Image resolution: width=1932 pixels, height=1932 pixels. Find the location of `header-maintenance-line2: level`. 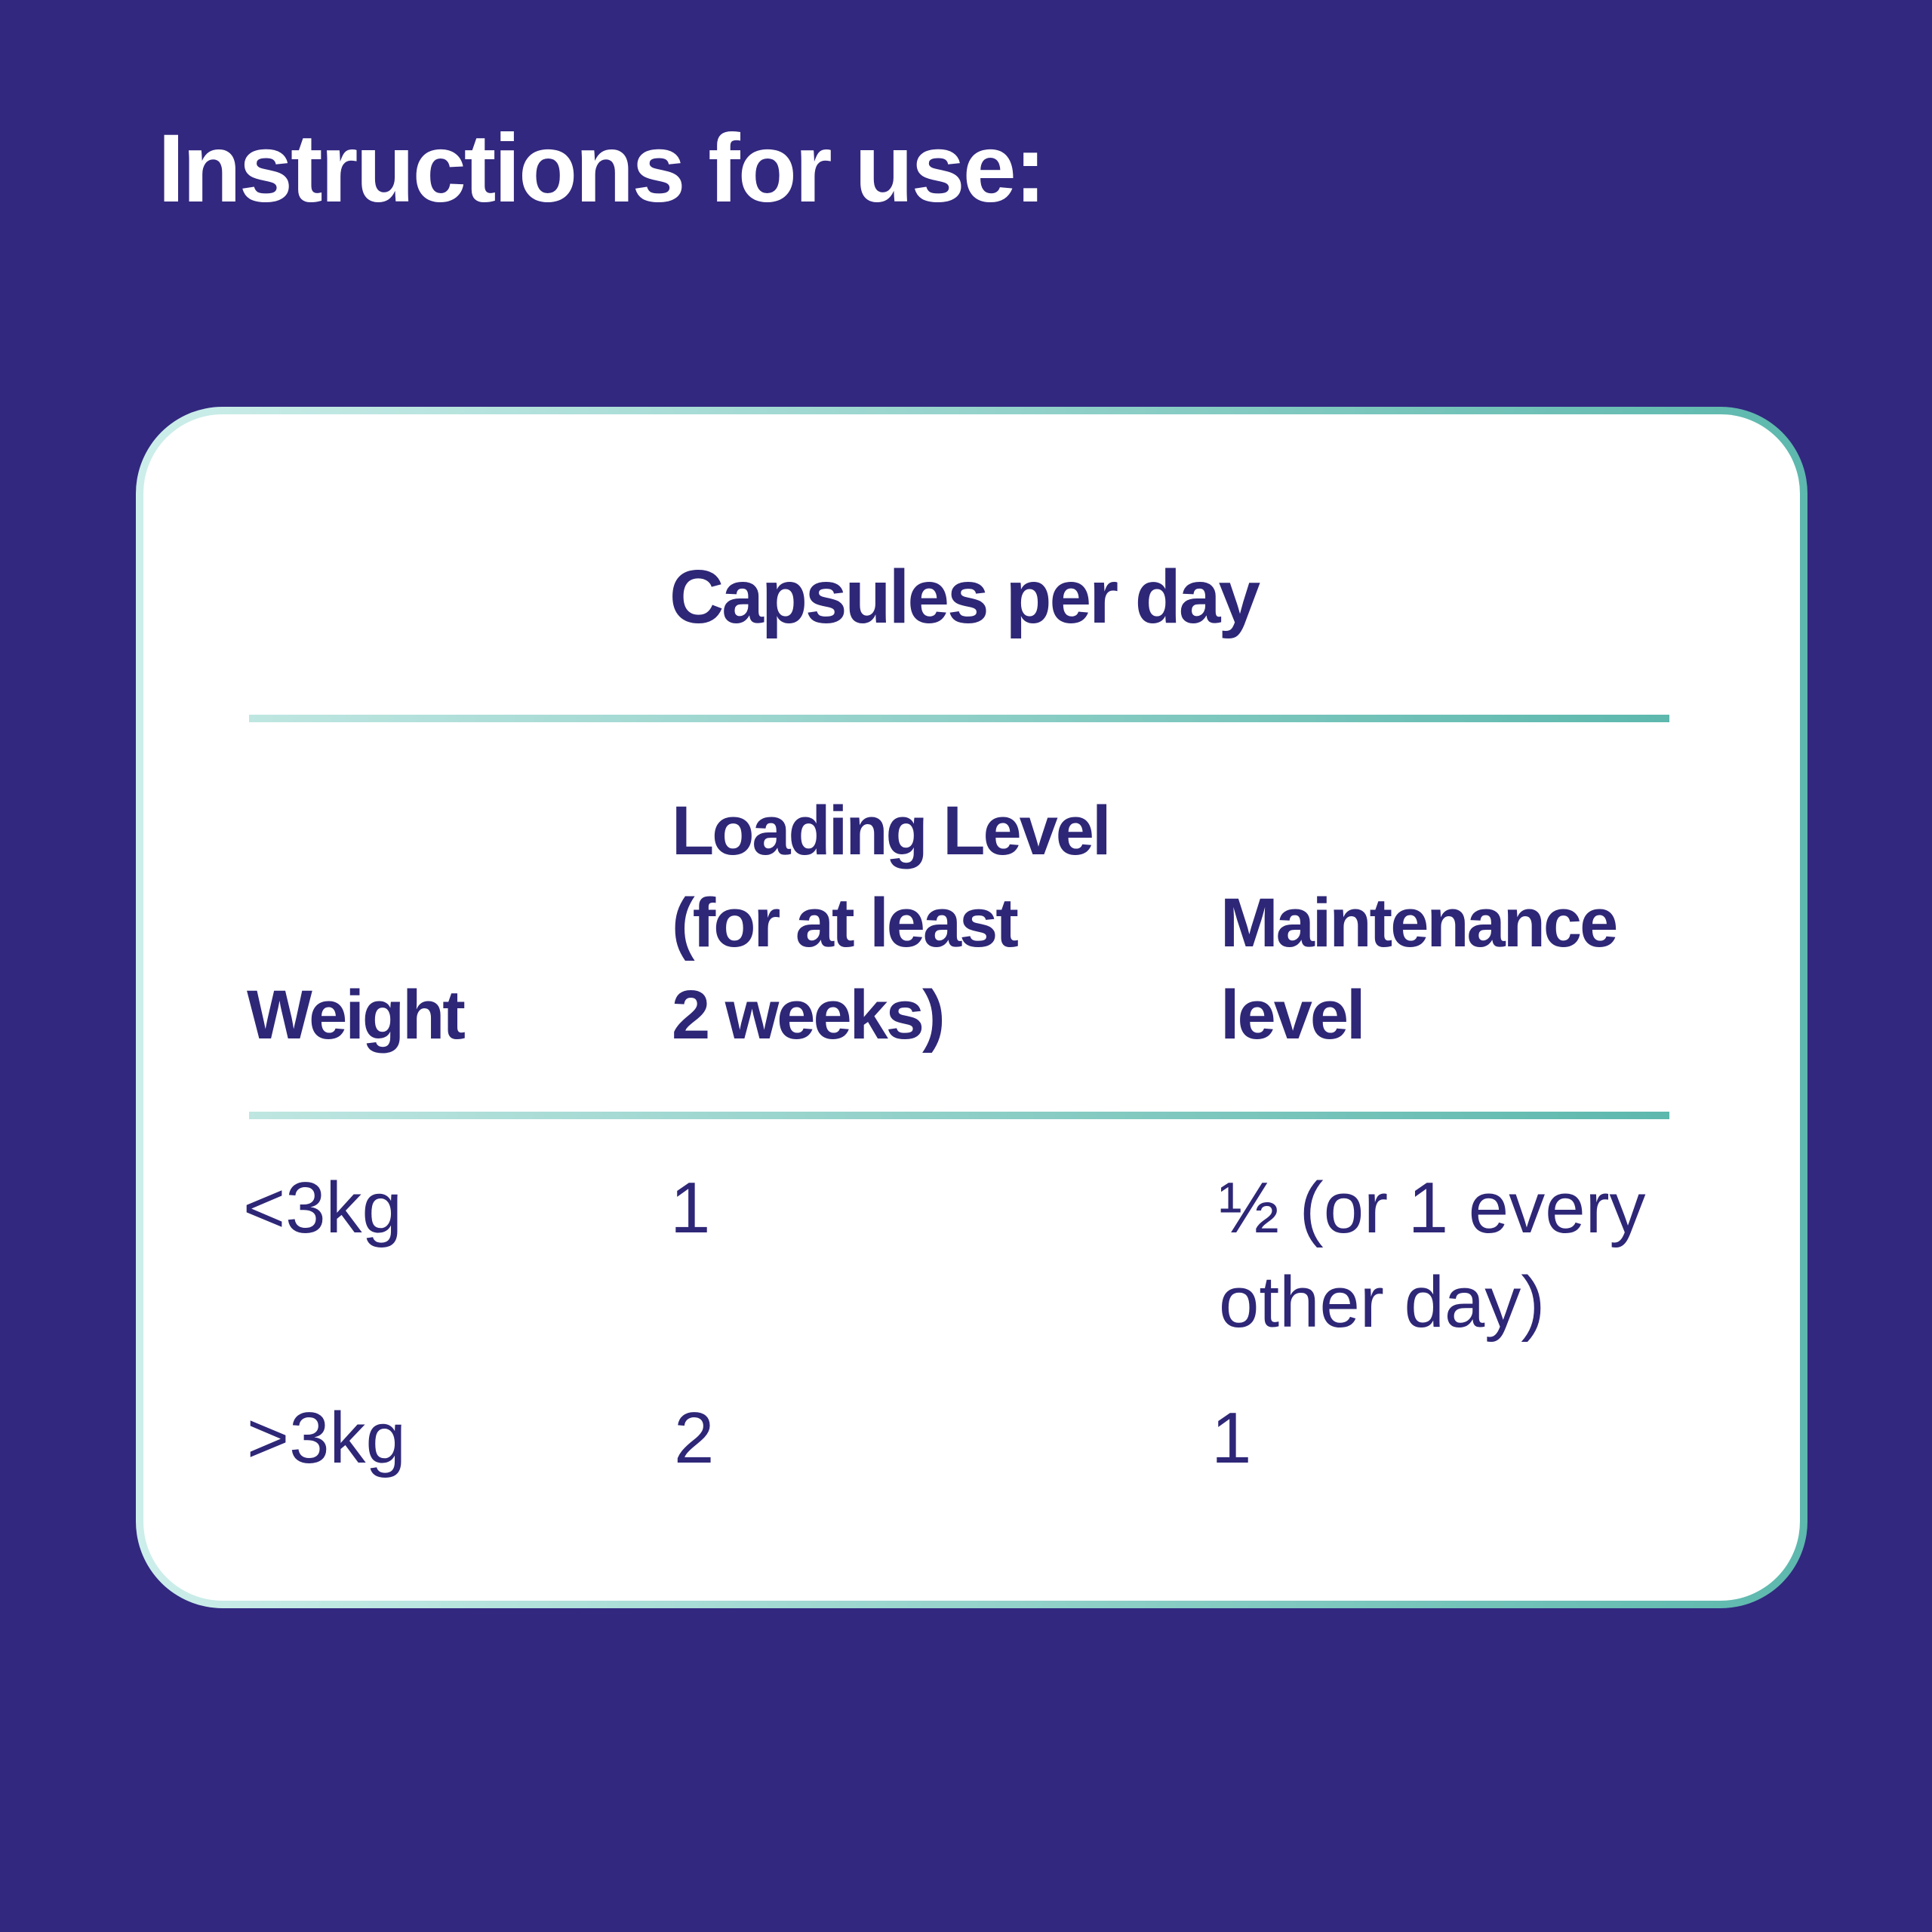

header-maintenance-line2: level is located at coordinates (1293, 1015).